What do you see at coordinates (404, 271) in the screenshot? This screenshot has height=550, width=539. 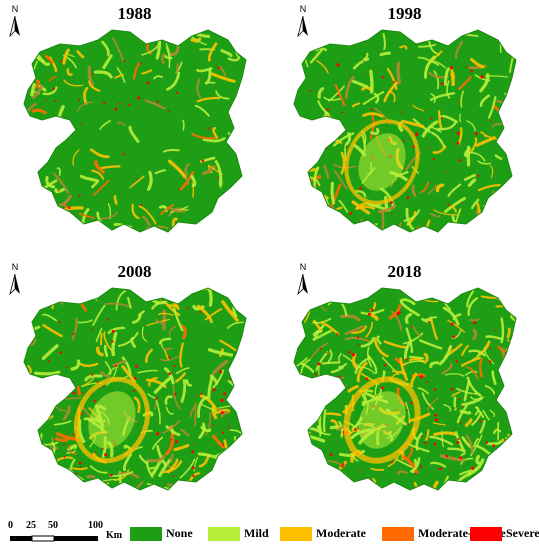 I see `panel-year-title: 2018` at bounding box center [404, 271].